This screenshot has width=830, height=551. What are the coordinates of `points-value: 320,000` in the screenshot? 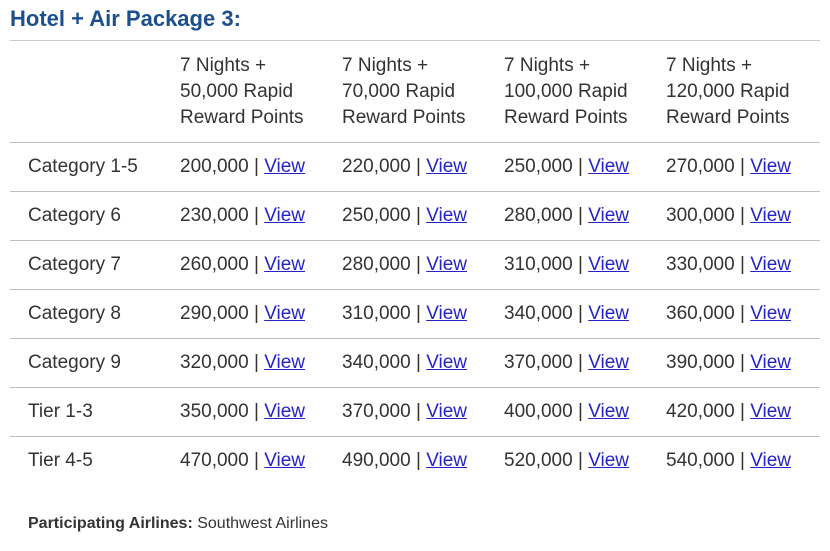 It's located at (214, 362).